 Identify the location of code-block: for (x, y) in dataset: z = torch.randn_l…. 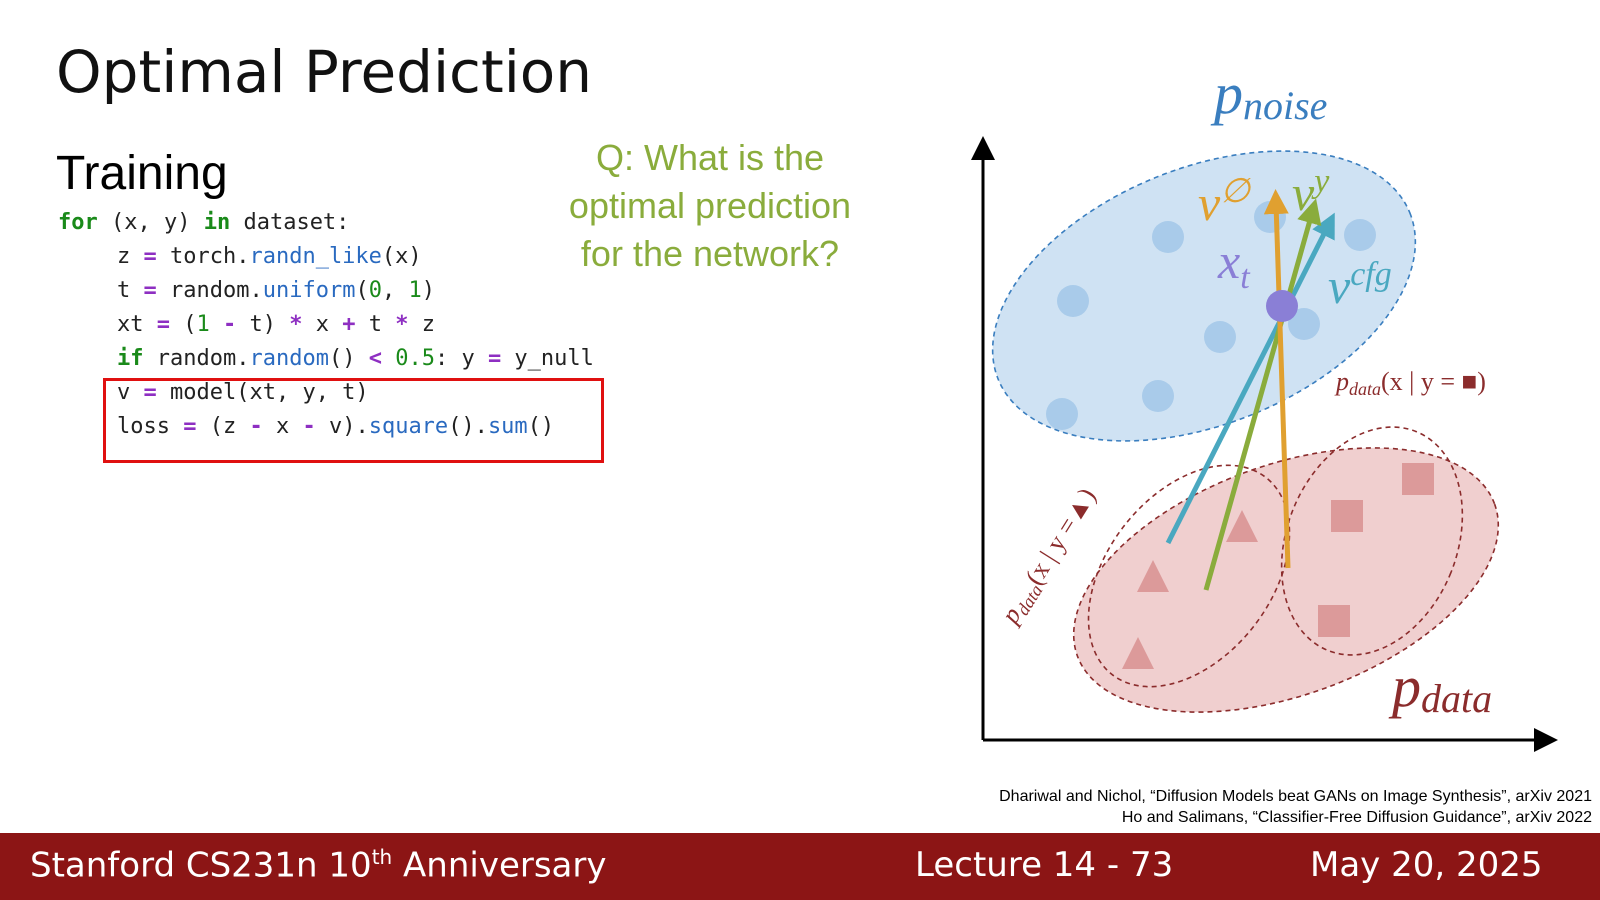
(326, 325).